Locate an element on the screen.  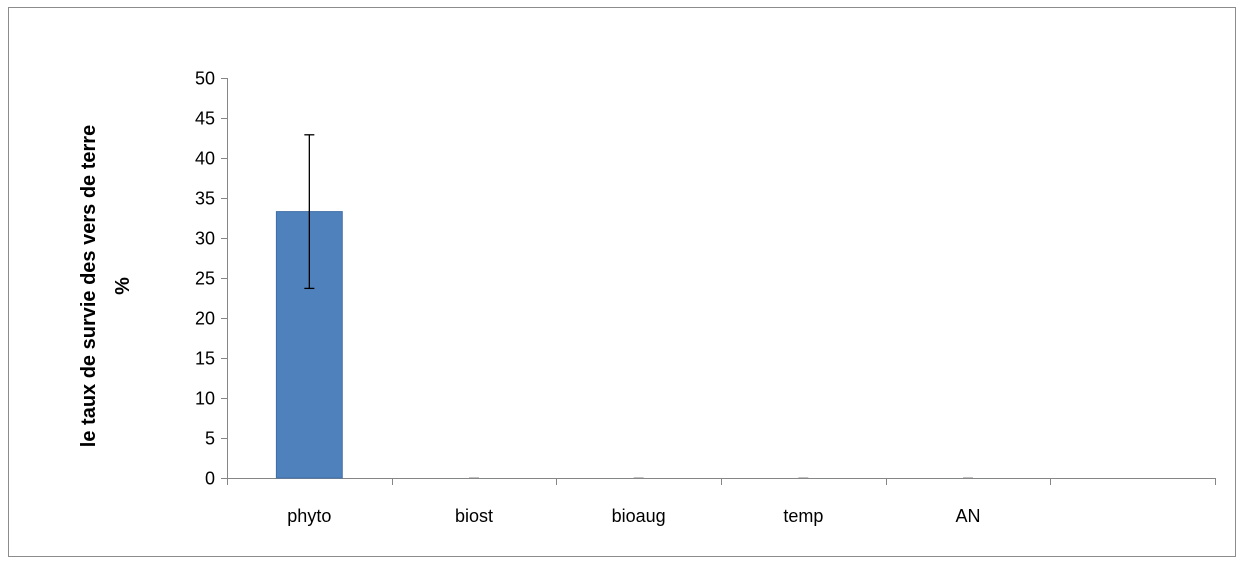
y-tick-label: 30 is located at coordinates (205, 239).